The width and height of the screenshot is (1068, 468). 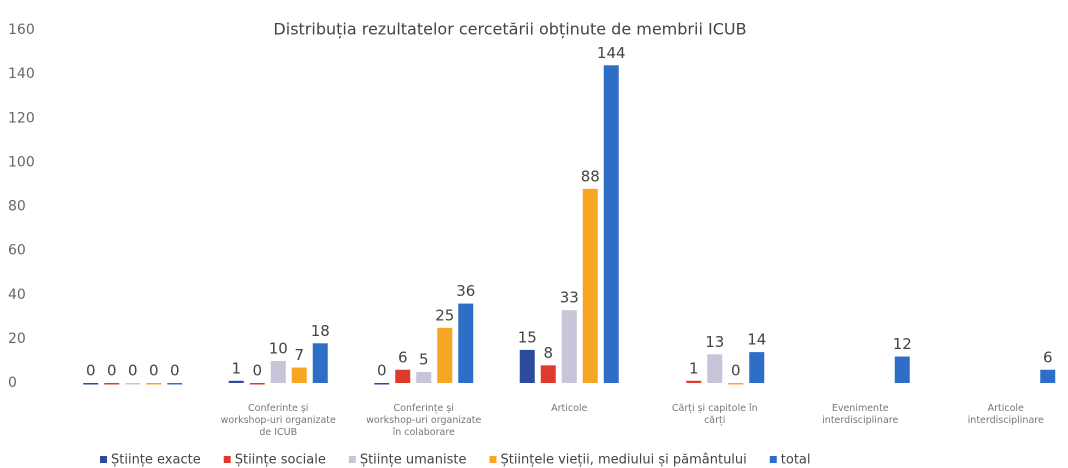 What do you see at coordinates (569, 298) in the screenshot?
I see `value-label: 33` at bounding box center [569, 298].